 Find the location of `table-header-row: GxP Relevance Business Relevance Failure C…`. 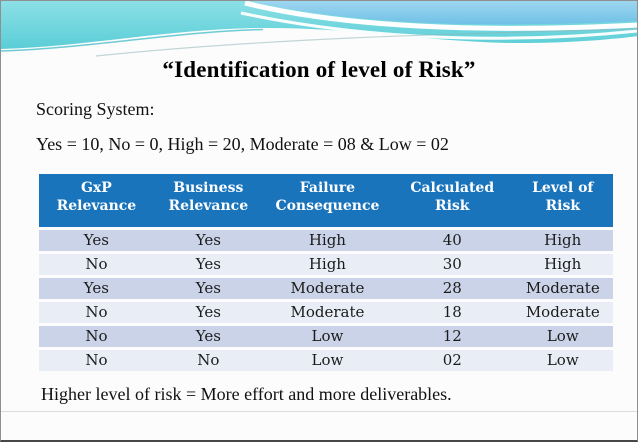

table-header-row: GxP Relevance Business Relevance Failure C… is located at coordinates (326, 200).